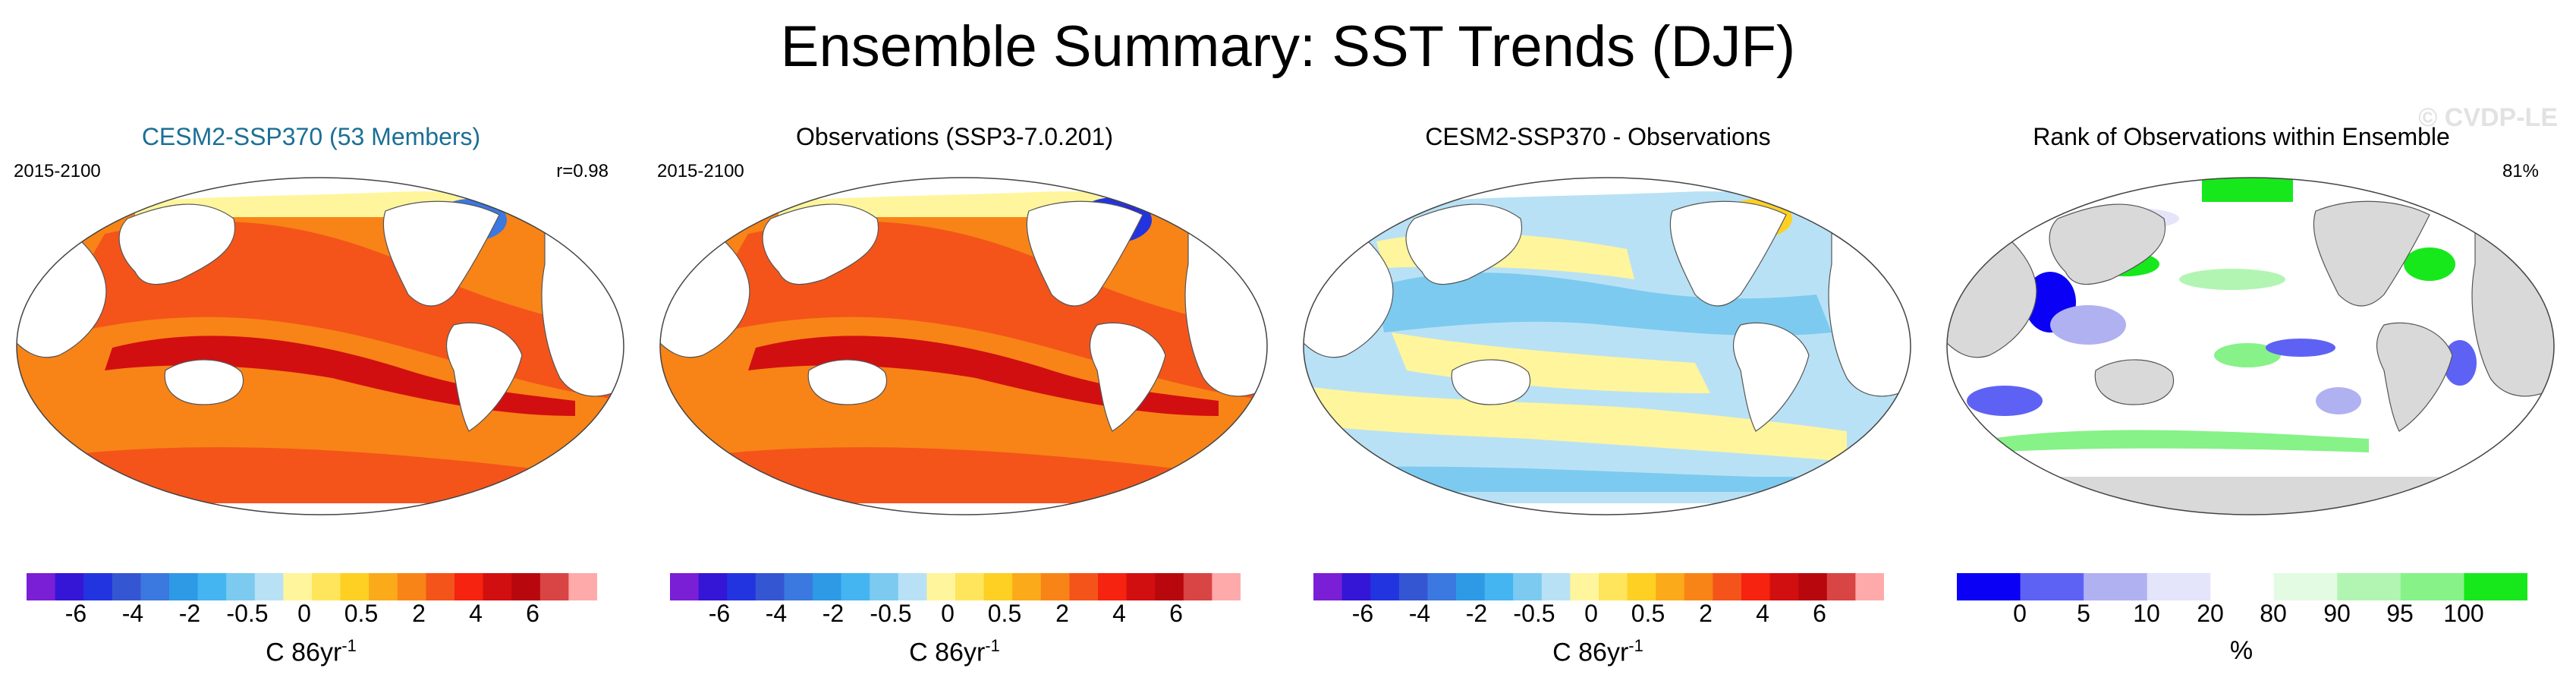 The image size is (2576, 687). I want to click on colorbar-tick: 100, so click(2463, 613).